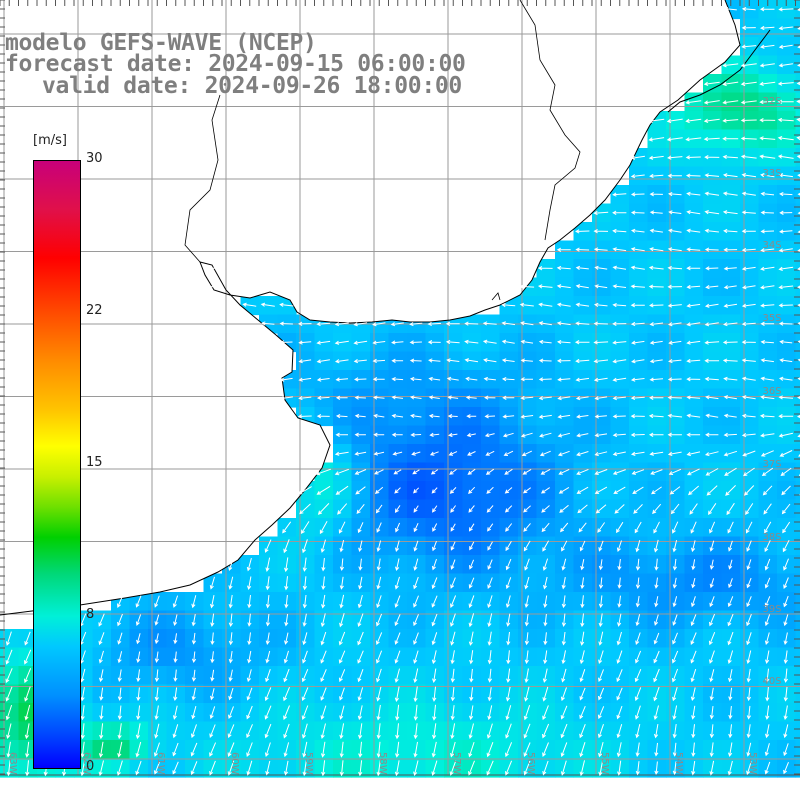  I want to click on lat-label: 39S, so click(771, 609).